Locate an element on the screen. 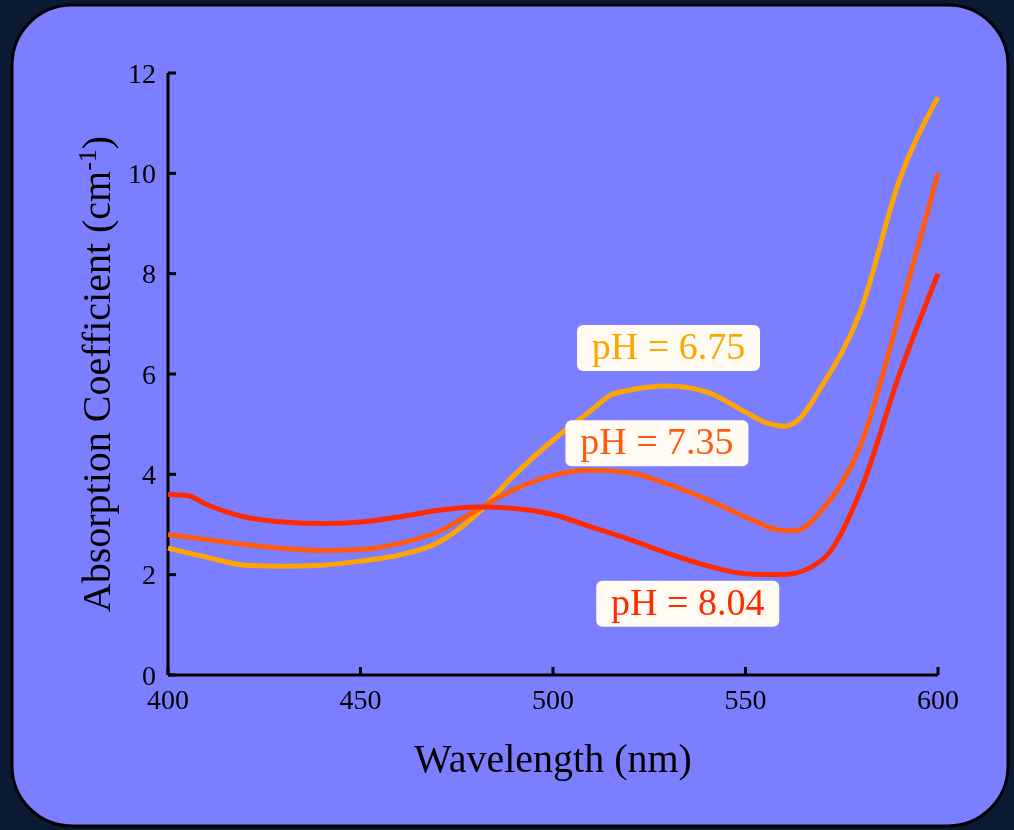  series-label: pH = 7.35 is located at coordinates (657, 441).